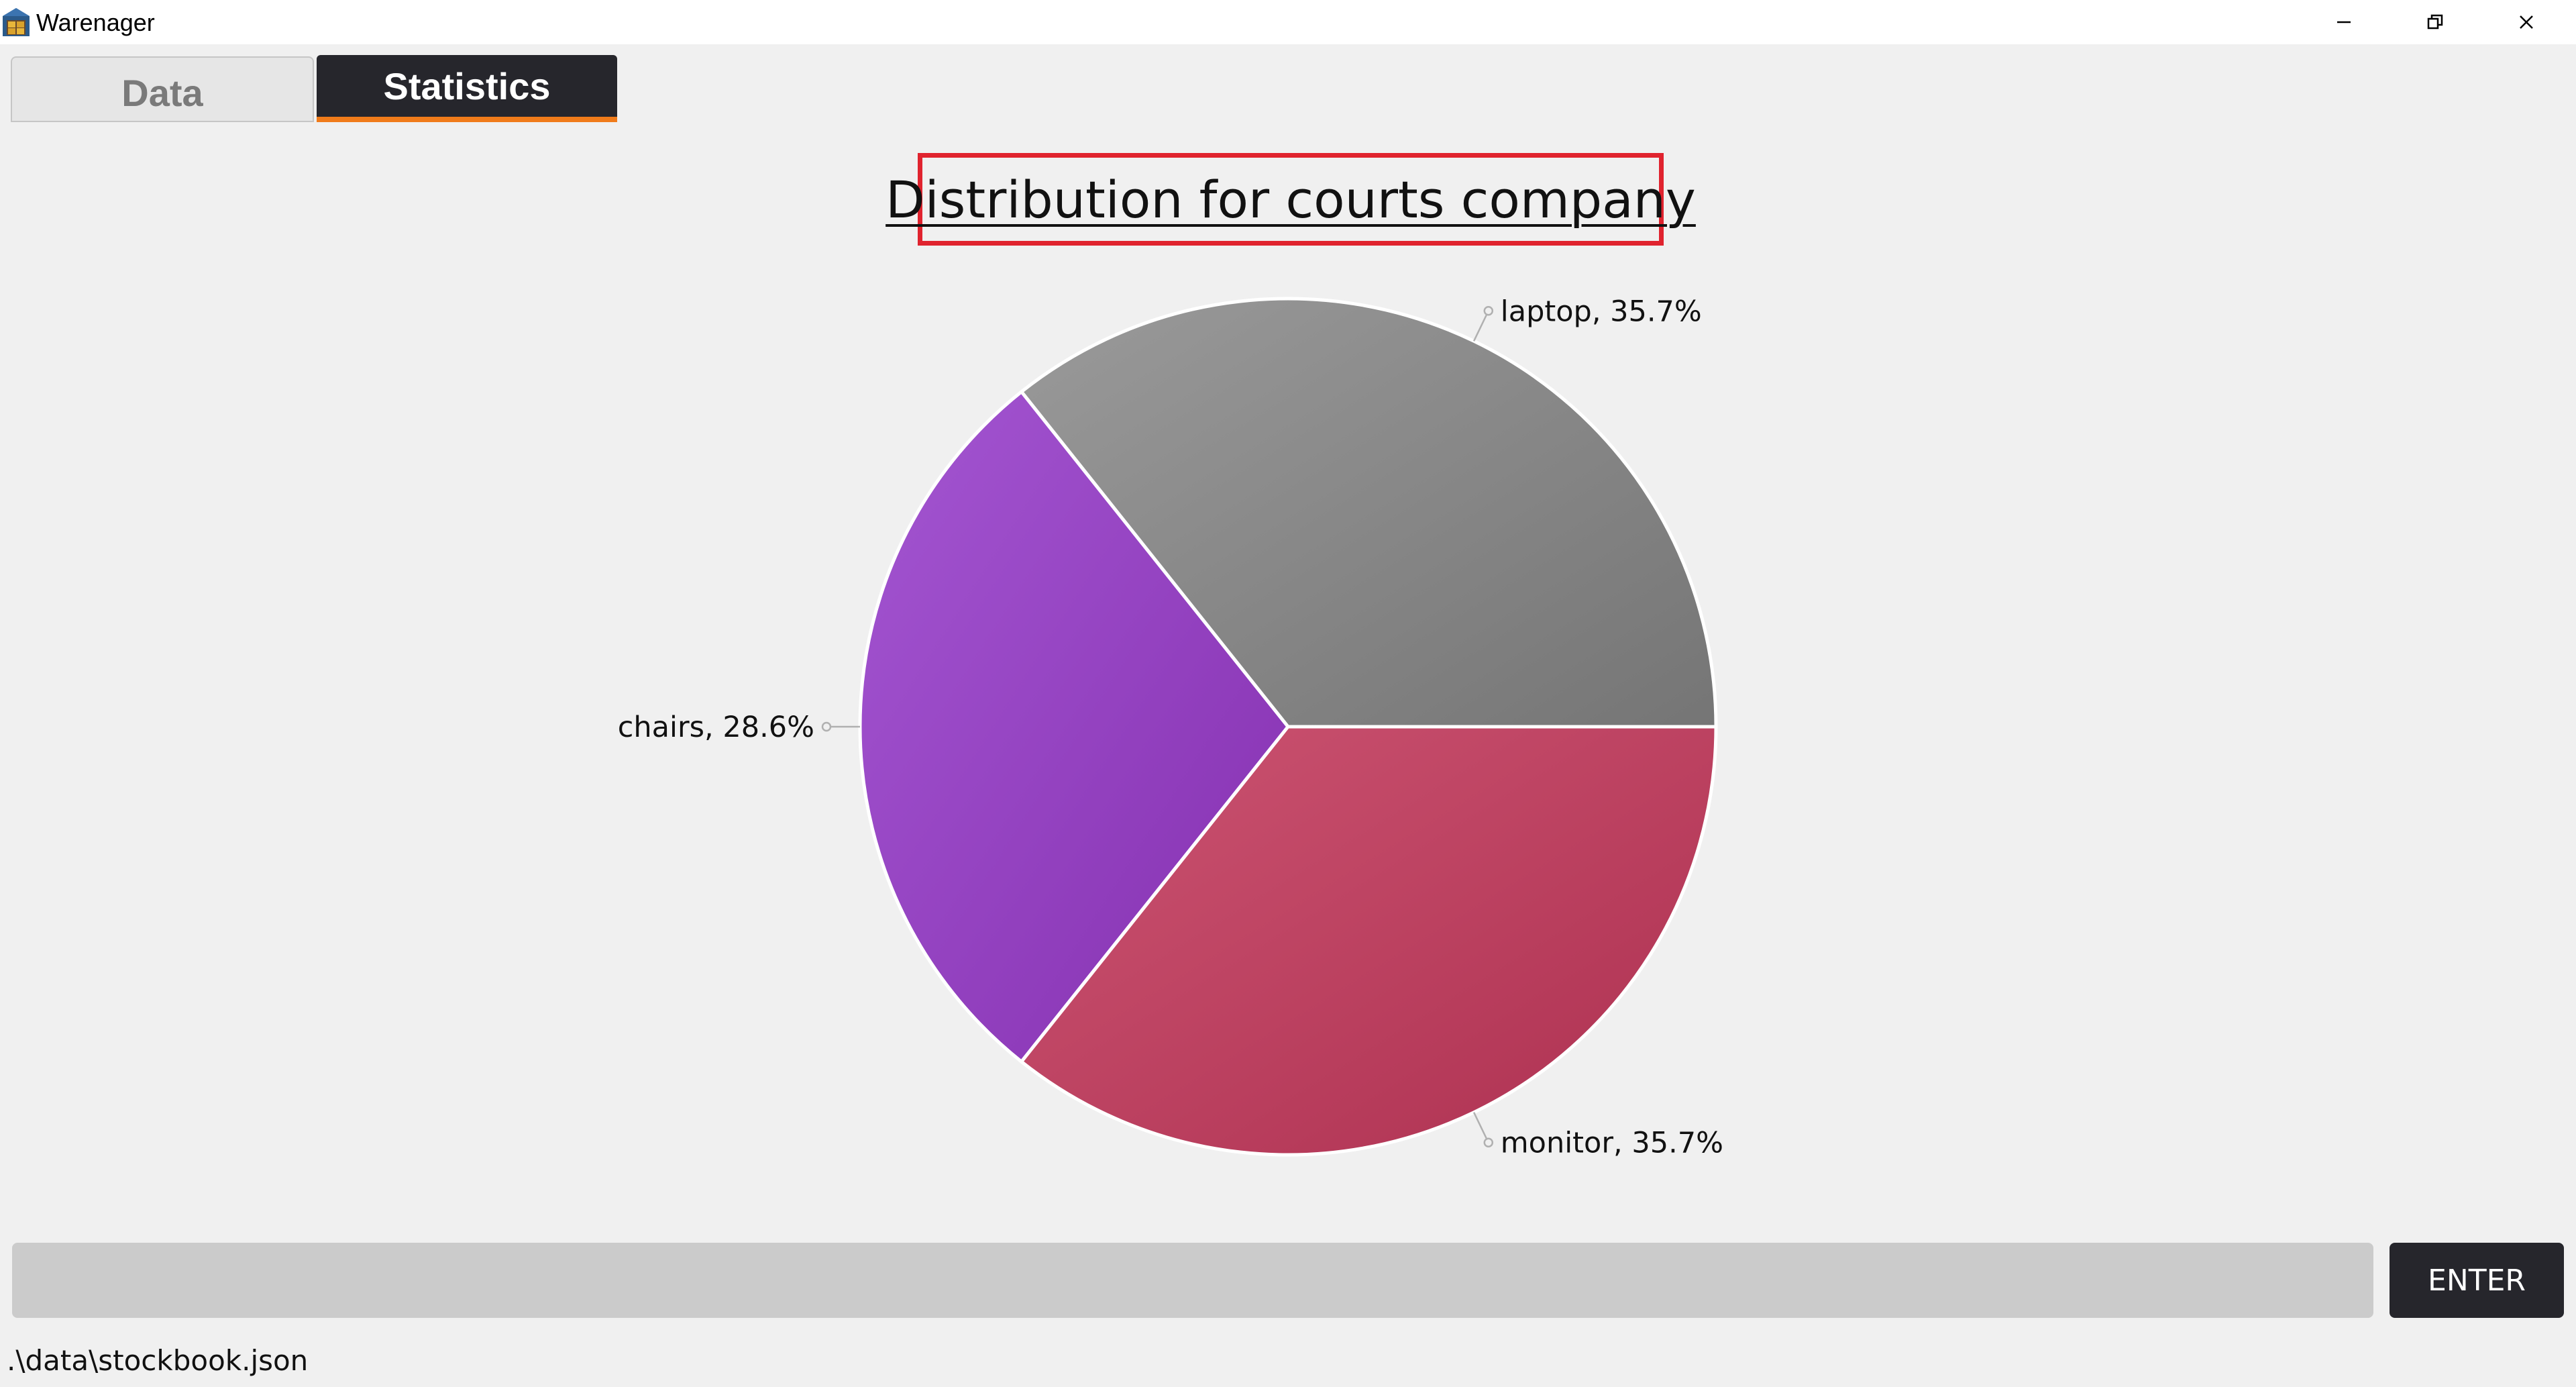 This screenshot has height=1387, width=2576. I want to click on restore-icon, so click(2435, 22).